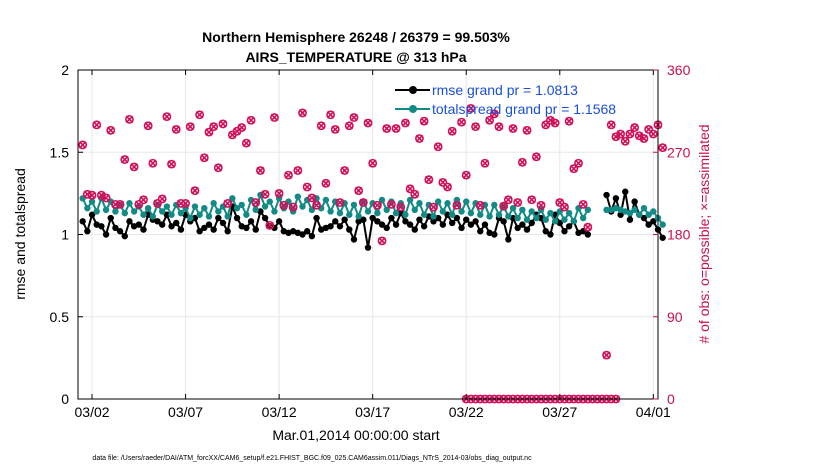  I want to click on y-axis-left-label: rmse and totalspread, so click(20, 234).